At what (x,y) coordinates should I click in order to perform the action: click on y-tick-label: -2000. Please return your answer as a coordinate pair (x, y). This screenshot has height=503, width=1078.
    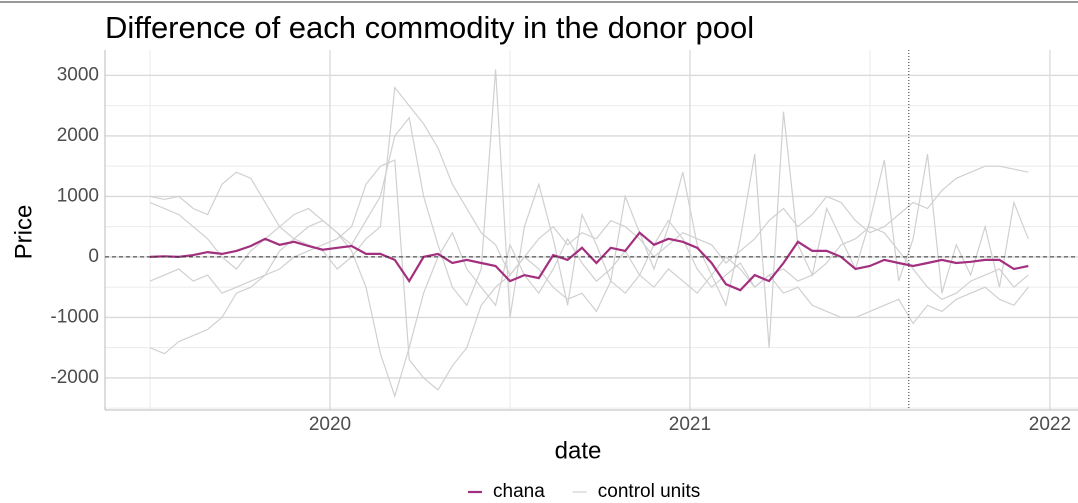
    Looking at the image, I should click on (74, 377).